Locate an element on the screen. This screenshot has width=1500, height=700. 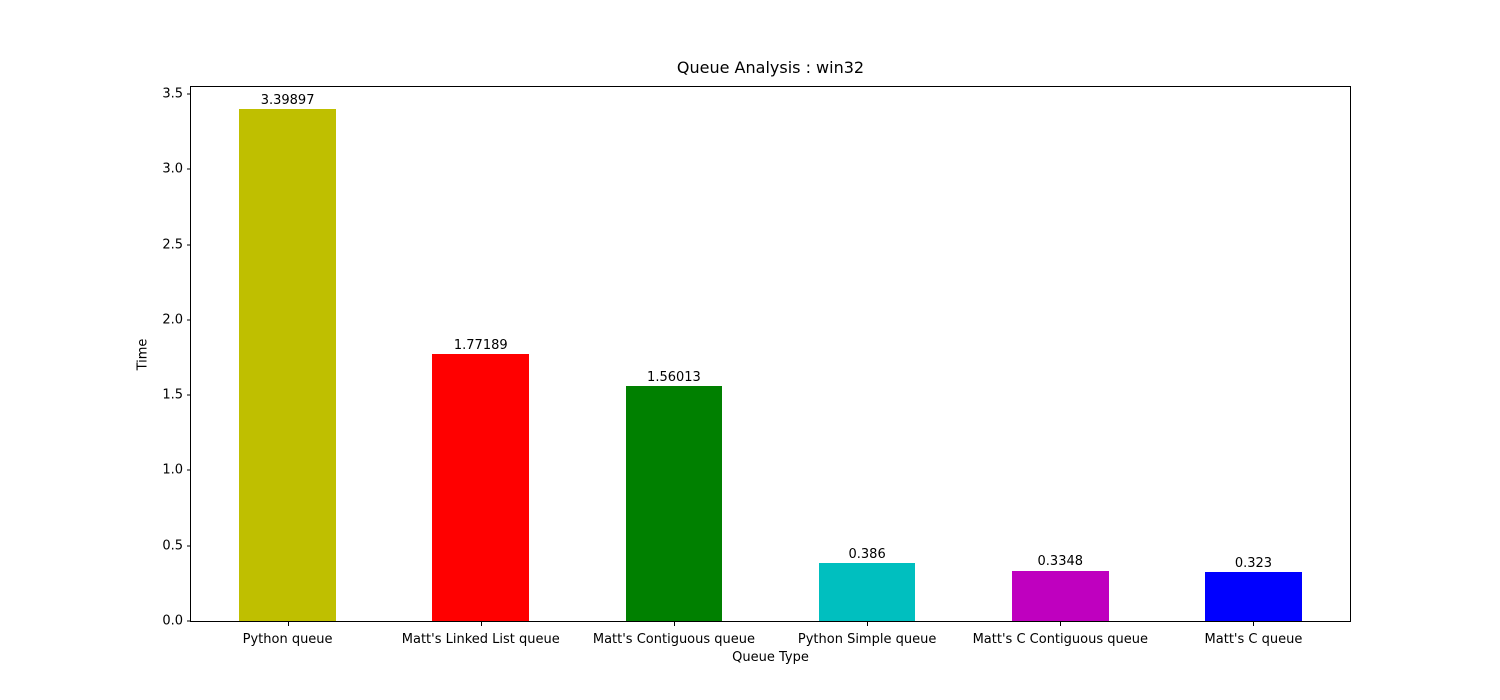
y-tick: 3.5 is located at coordinates (176, 93).